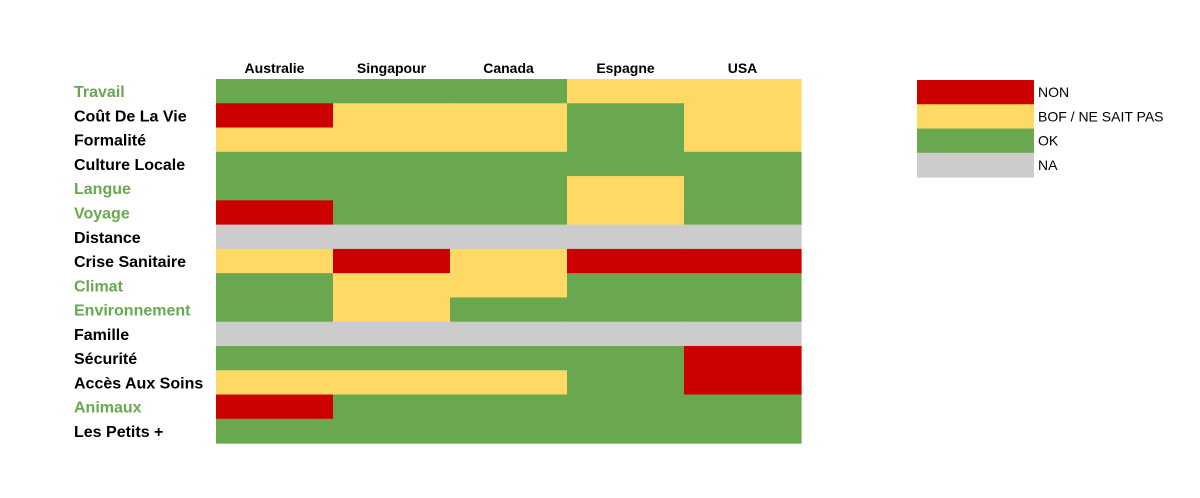 The height and width of the screenshot is (498, 1200). What do you see at coordinates (275, 68) in the screenshot?
I see `column-label: Australie` at bounding box center [275, 68].